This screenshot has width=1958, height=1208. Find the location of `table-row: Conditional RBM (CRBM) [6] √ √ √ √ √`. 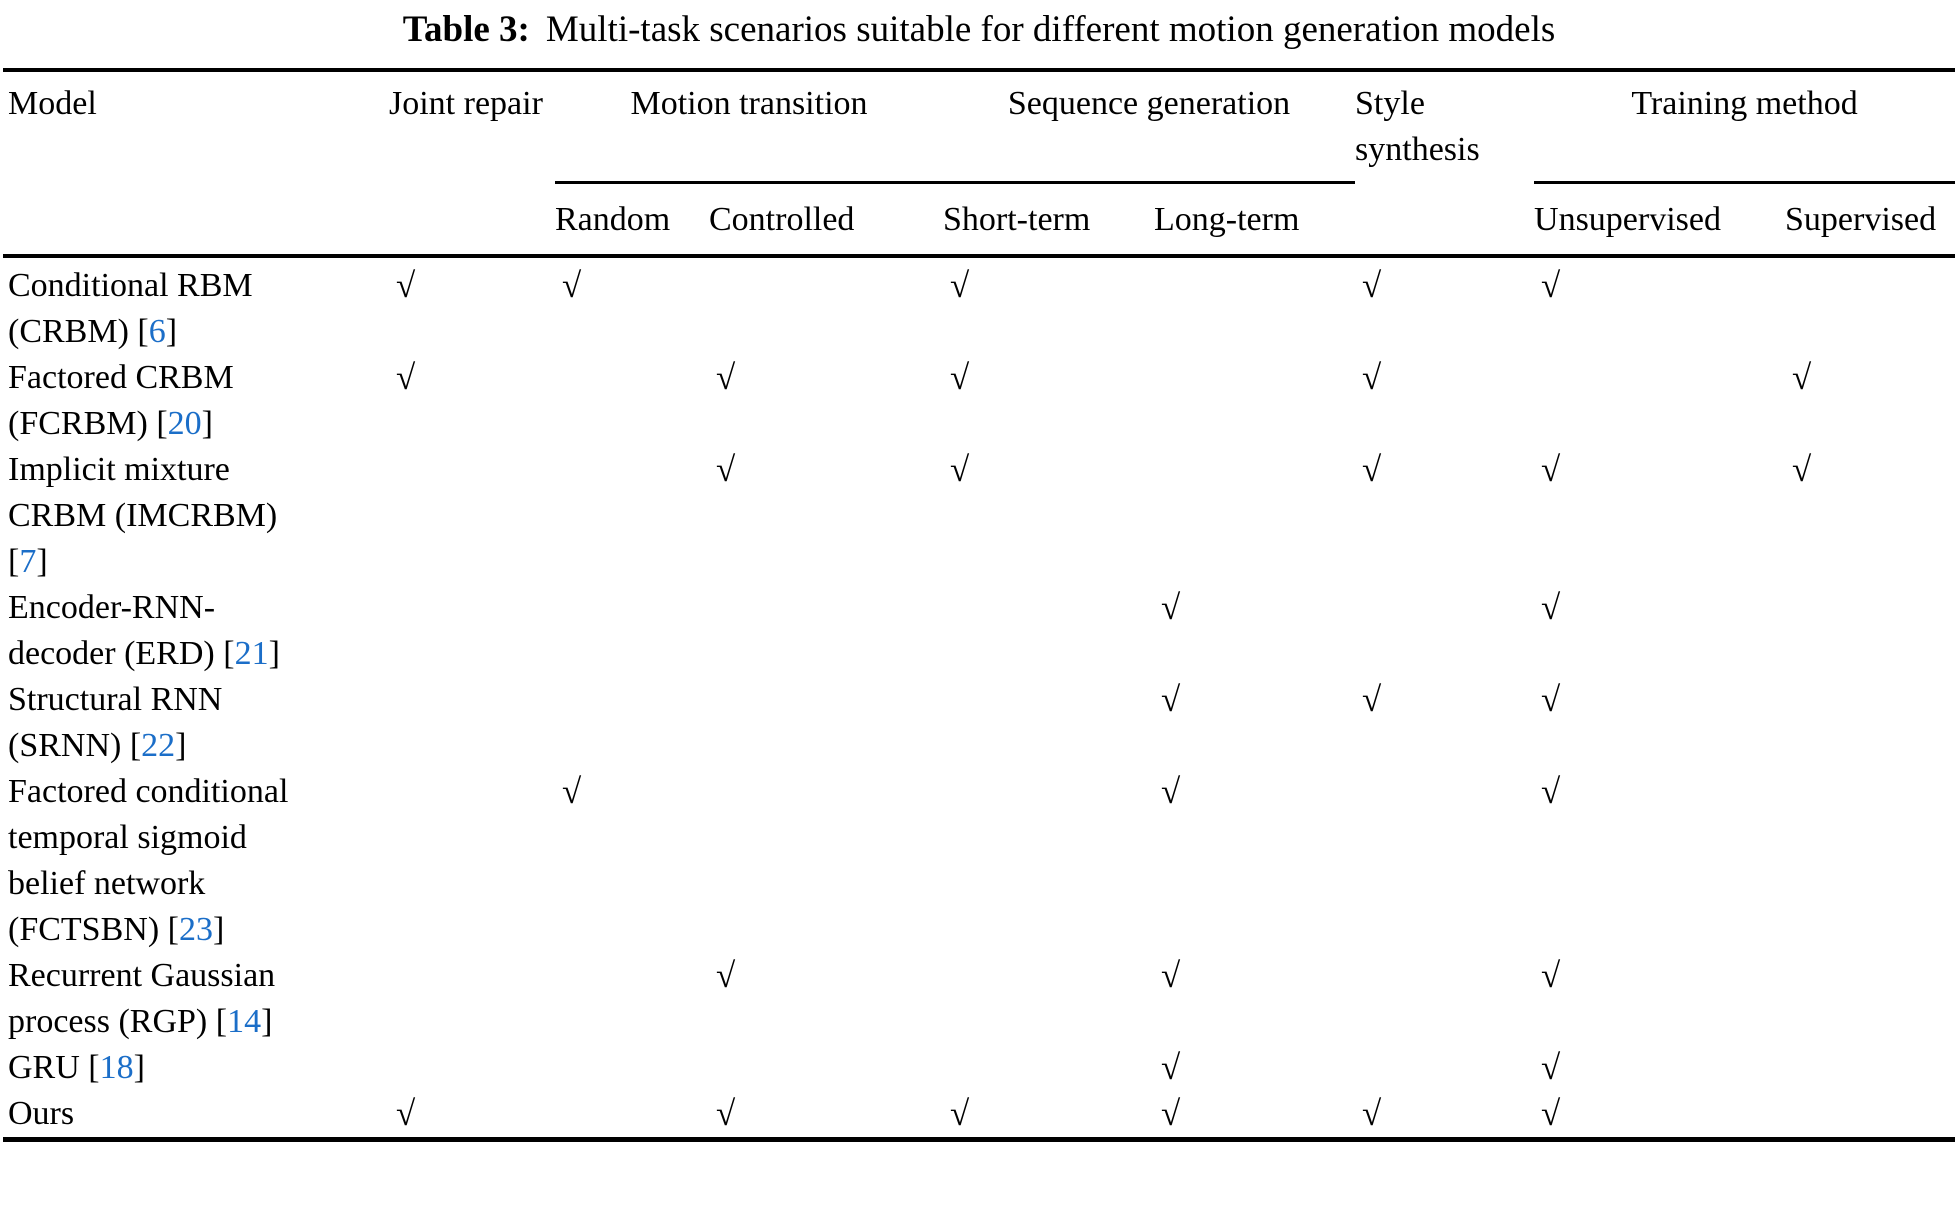

table-row: Conditional RBM (CRBM) [6] √ √ √ √ √ is located at coordinates (979, 305).